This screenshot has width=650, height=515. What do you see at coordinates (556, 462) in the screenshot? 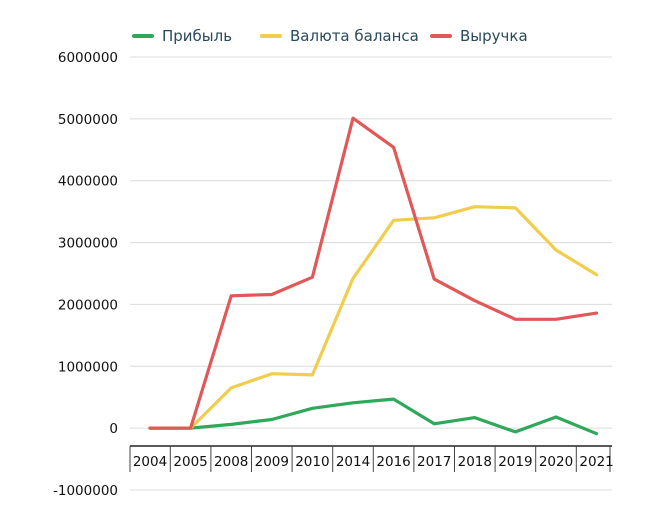
I see `x-tick-label: 2020` at bounding box center [556, 462].